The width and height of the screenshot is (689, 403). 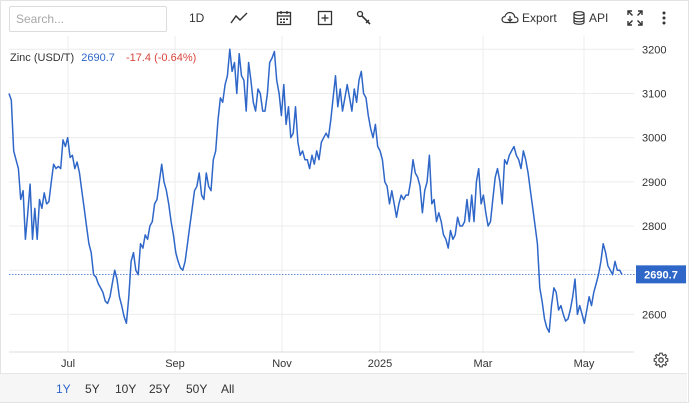 I want to click on interval-button: 1D, so click(x=196, y=18).